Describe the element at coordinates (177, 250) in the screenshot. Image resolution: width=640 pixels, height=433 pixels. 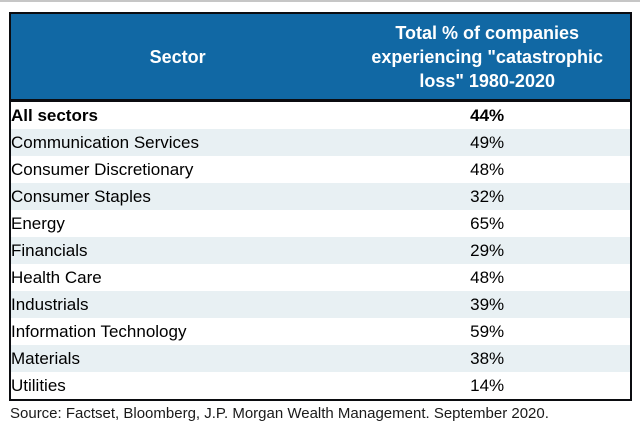
I see `sector-cell: Financials` at that location.